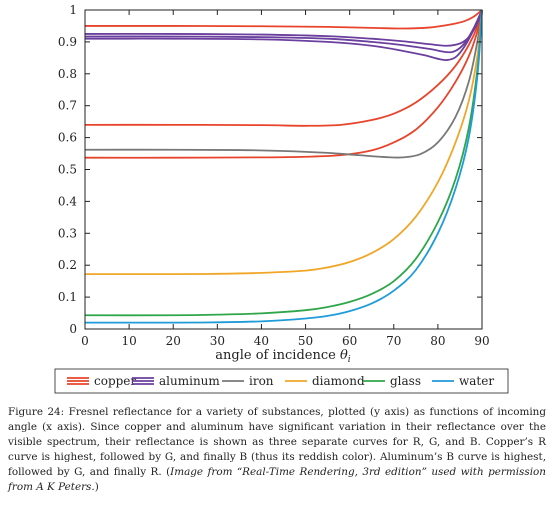 The image size is (553, 507). Describe the element at coordinates (67, 138) in the screenshot. I see `y-tick-label: 0.6` at that location.